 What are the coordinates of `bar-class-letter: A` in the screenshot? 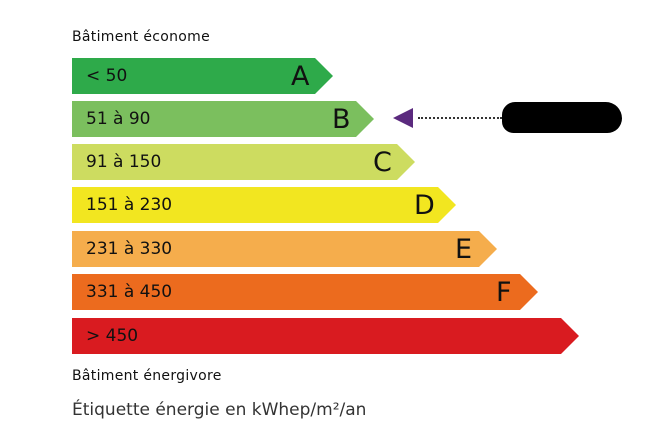 It's located at (300, 76).